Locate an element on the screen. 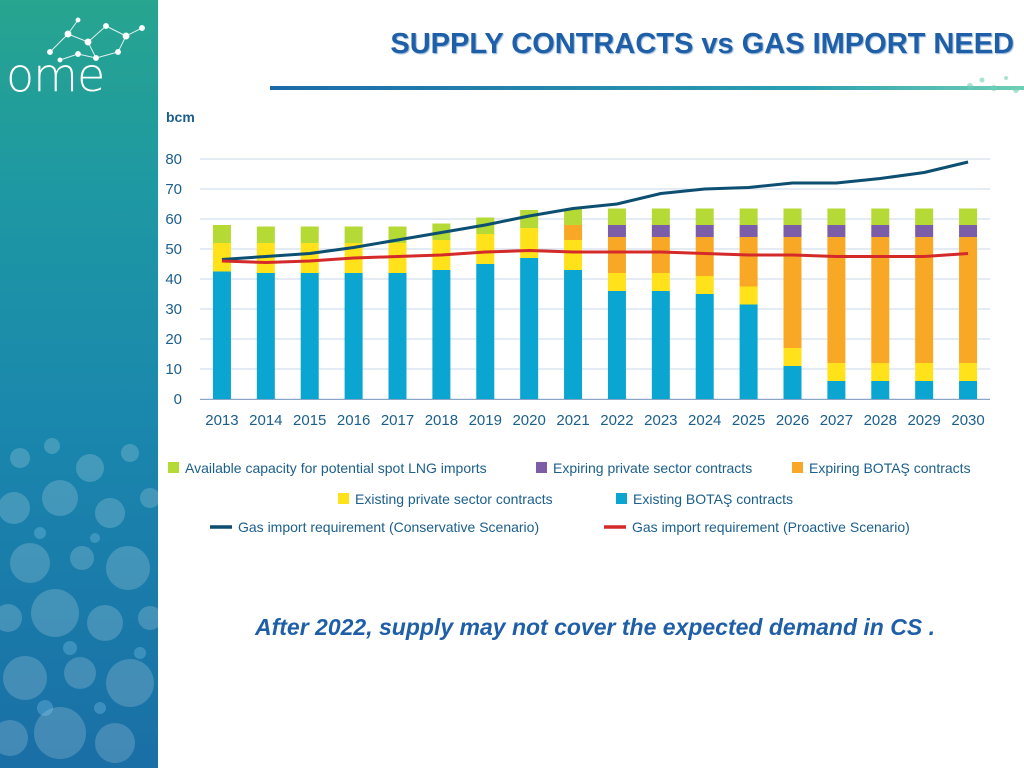 This screenshot has height=768, width=1024. x-tick-label: 2020 is located at coordinates (528, 420).